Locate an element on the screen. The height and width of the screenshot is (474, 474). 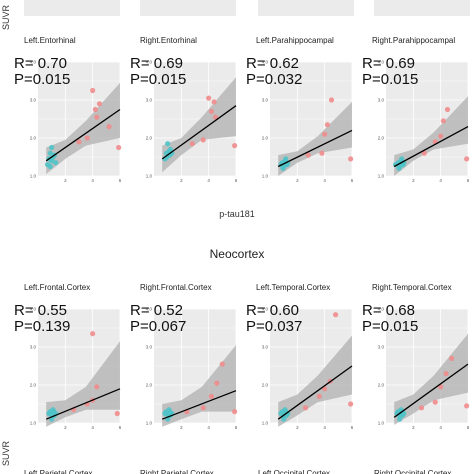
panel-title: Left.Parahippocampal is located at coordinates (295, 40).